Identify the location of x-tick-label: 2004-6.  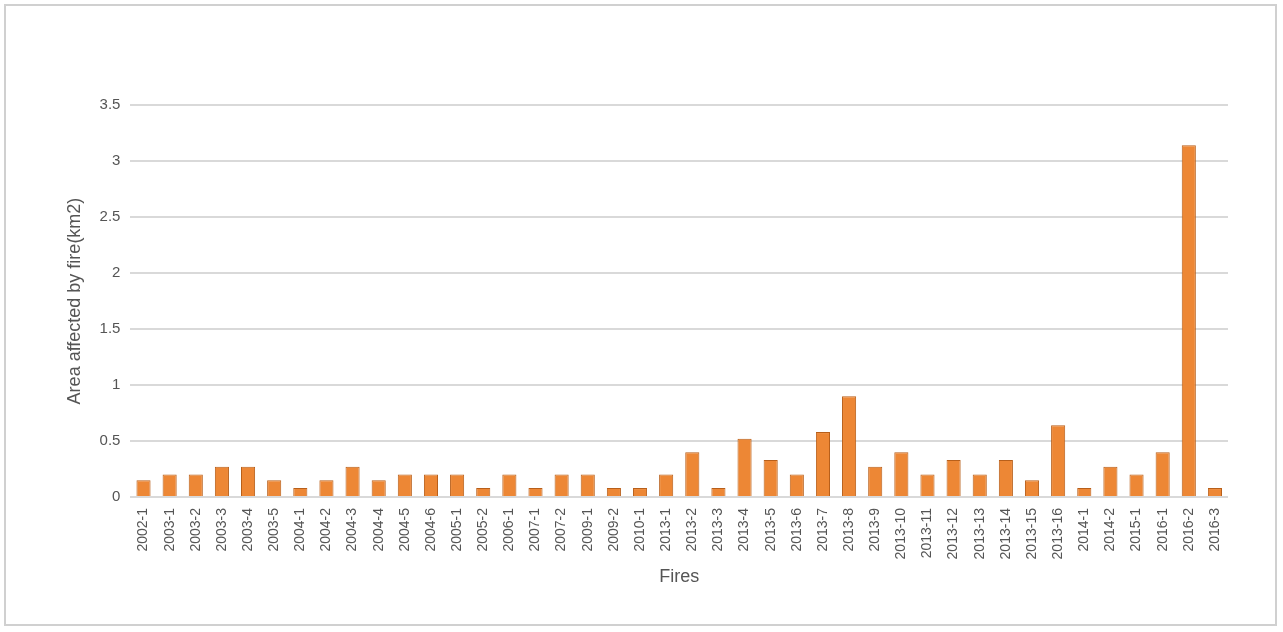
(429, 529).